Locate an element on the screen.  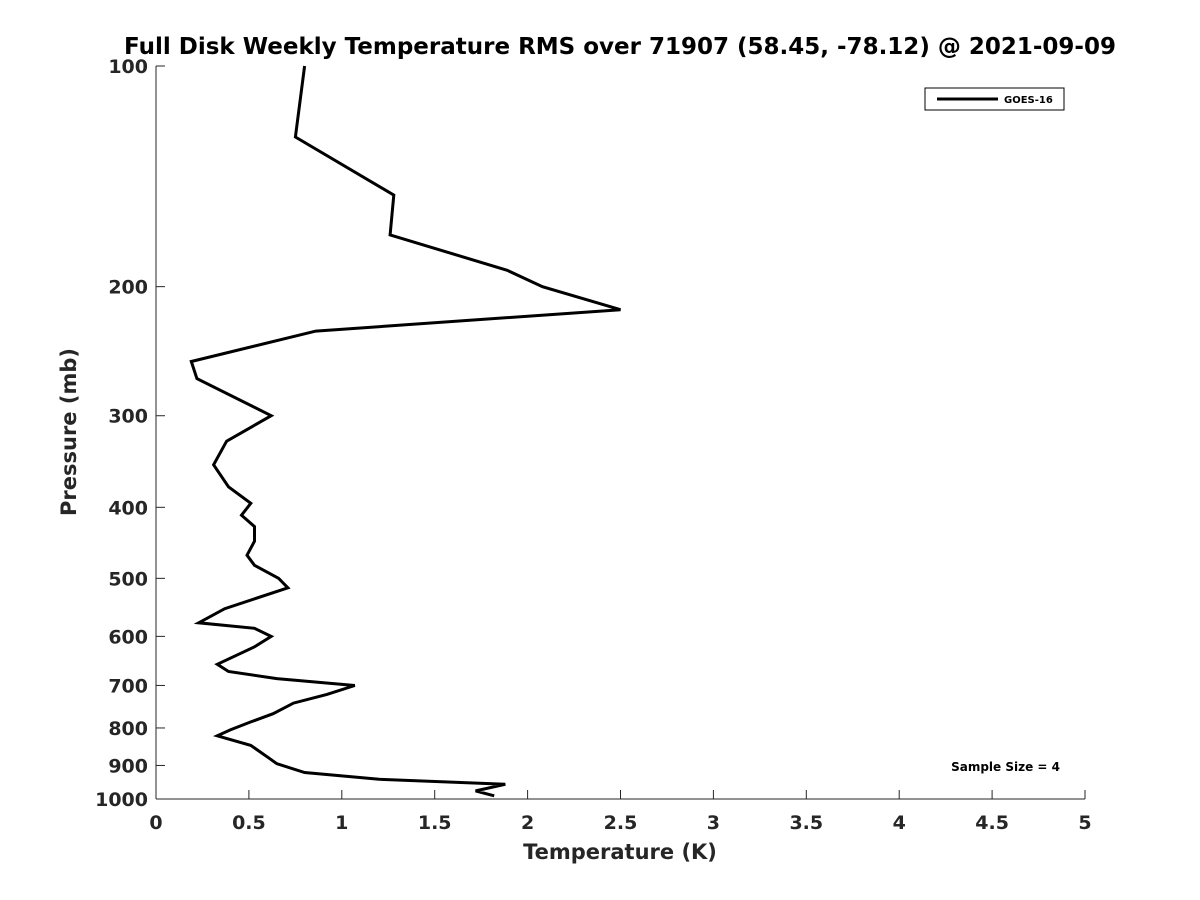
x-tick-label: 1 is located at coordinates (341, 823).